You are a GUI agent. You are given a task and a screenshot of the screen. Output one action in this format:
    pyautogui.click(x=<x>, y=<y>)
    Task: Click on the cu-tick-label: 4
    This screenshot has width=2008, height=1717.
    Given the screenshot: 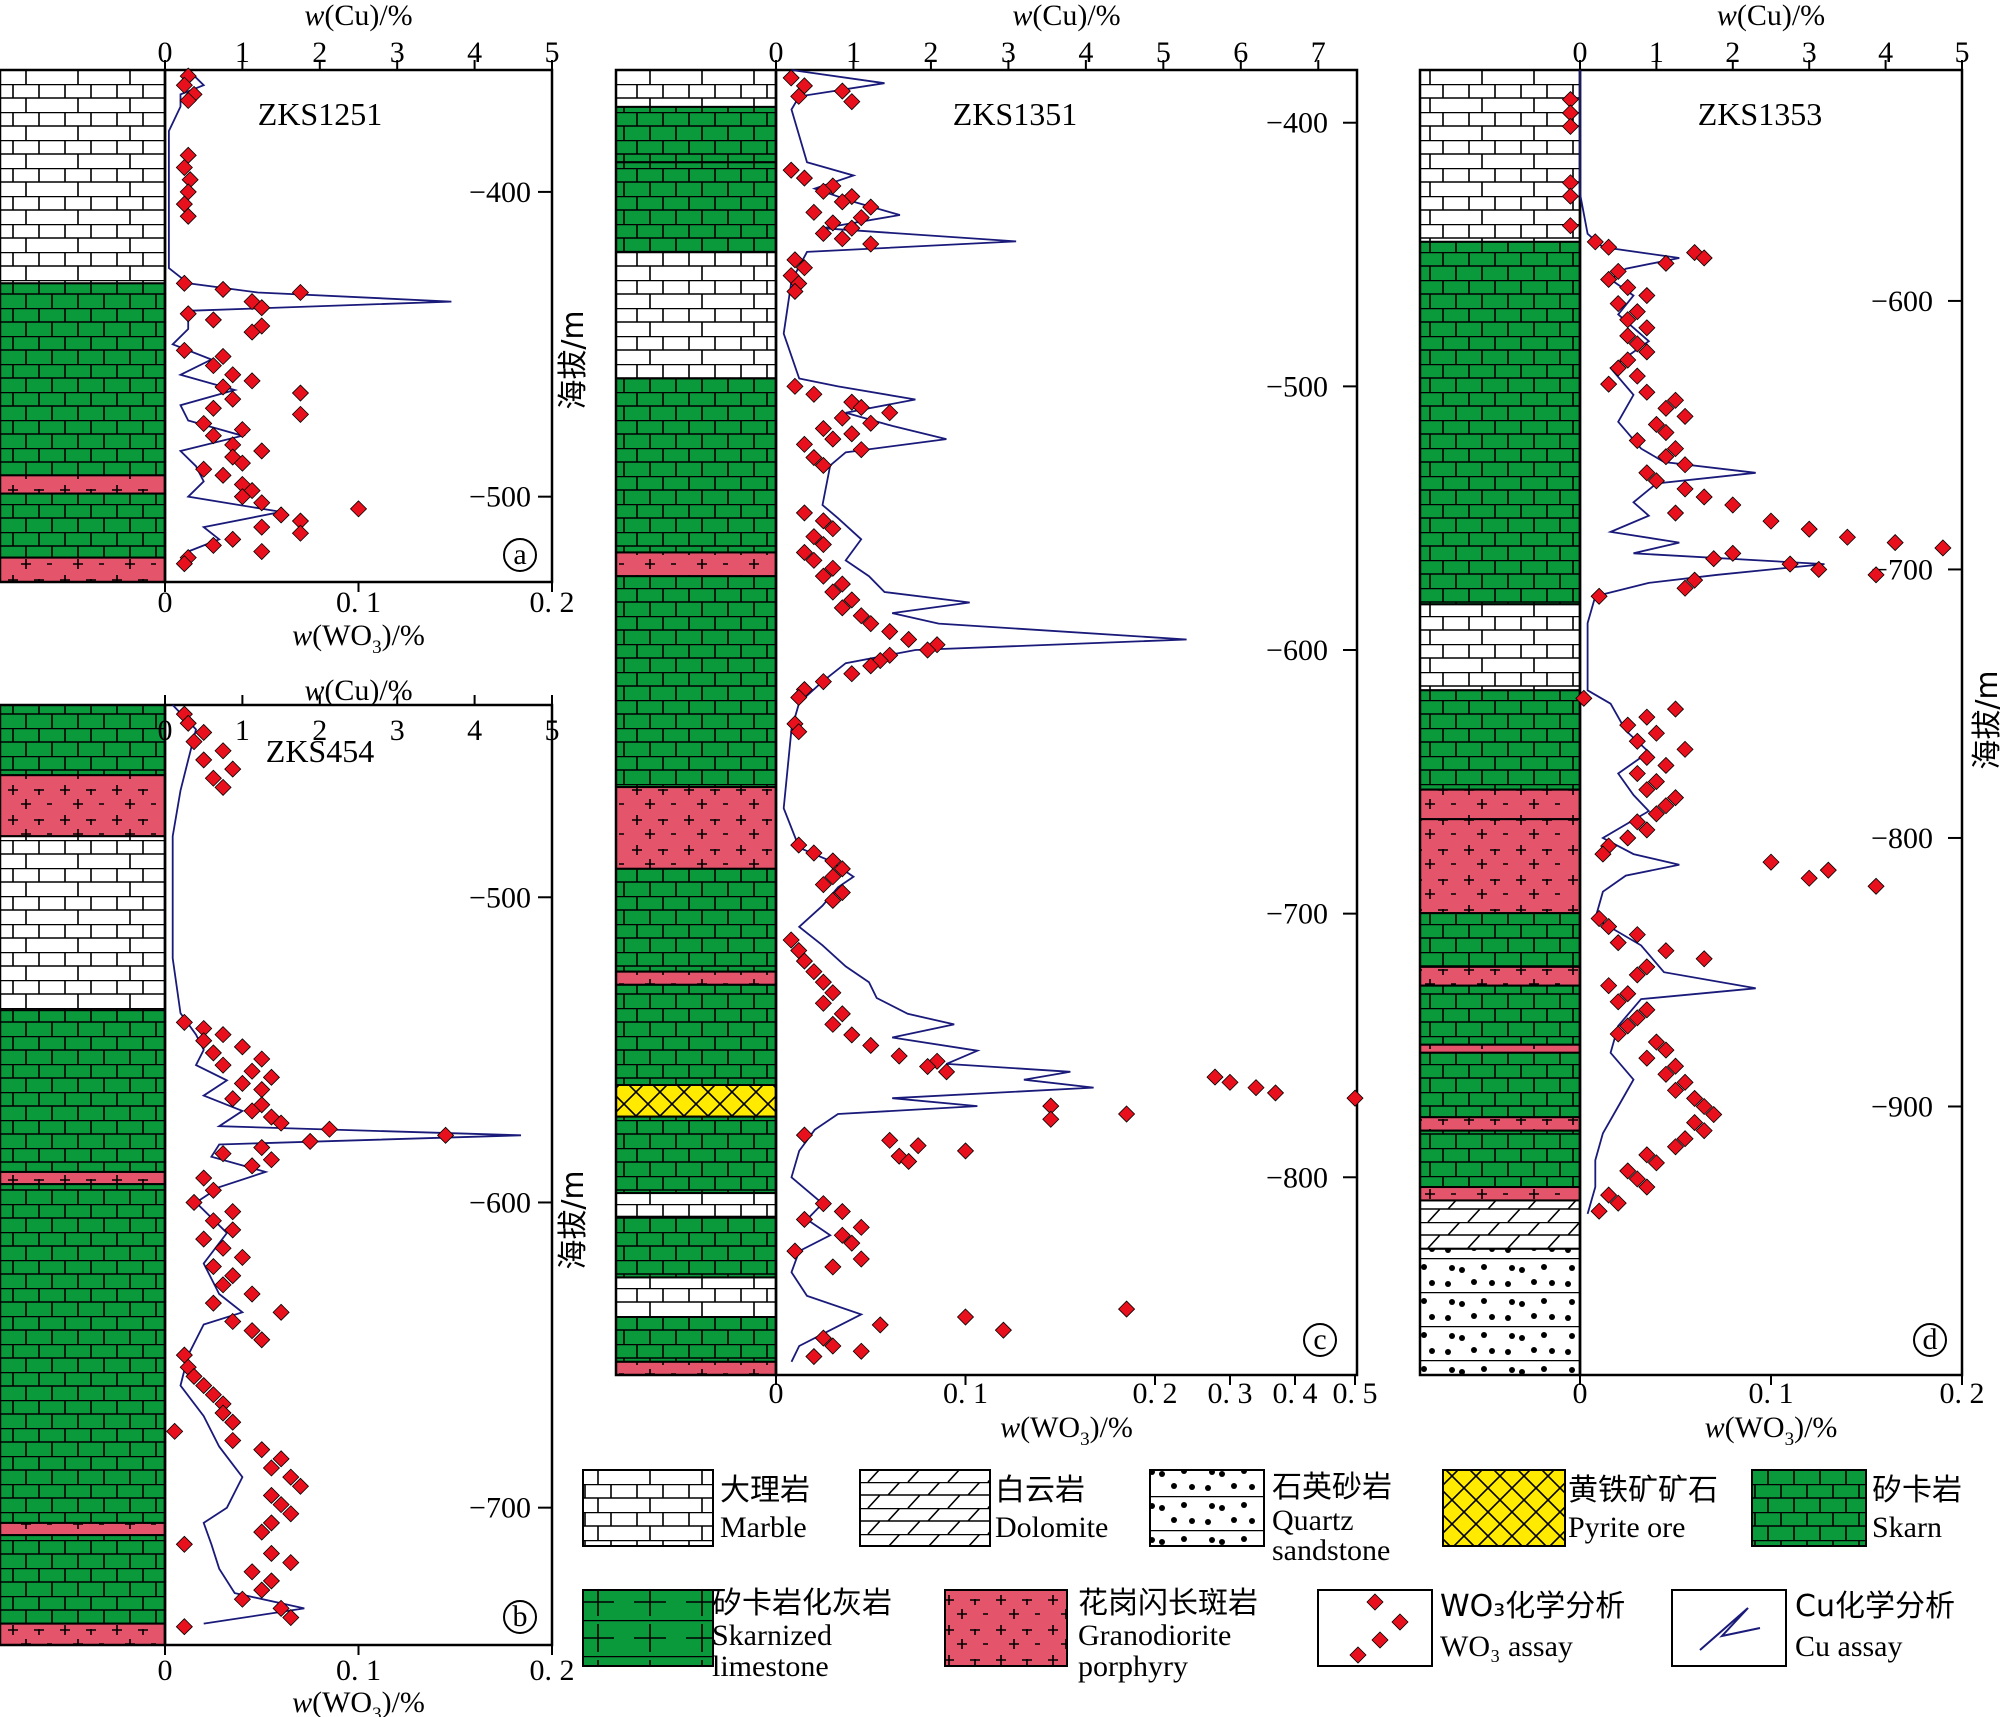 What is the action you would take?
    pyautogui.click(x=1085, y=52)
    